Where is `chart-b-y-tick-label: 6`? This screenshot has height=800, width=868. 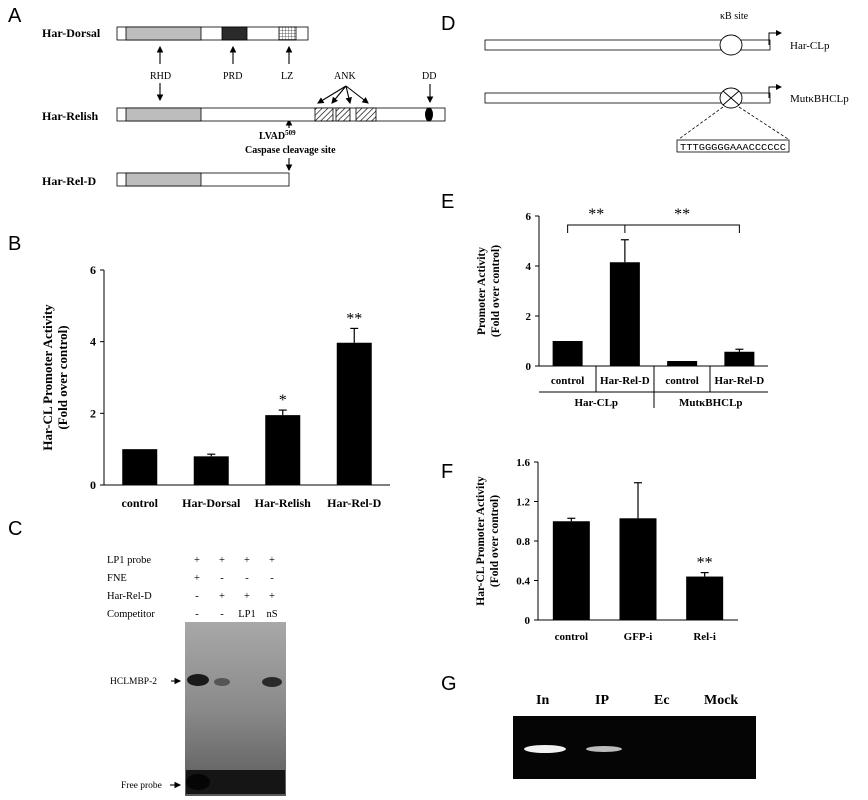 chart-b-y-tick-label: 6 is located at coordinates (93, 270).